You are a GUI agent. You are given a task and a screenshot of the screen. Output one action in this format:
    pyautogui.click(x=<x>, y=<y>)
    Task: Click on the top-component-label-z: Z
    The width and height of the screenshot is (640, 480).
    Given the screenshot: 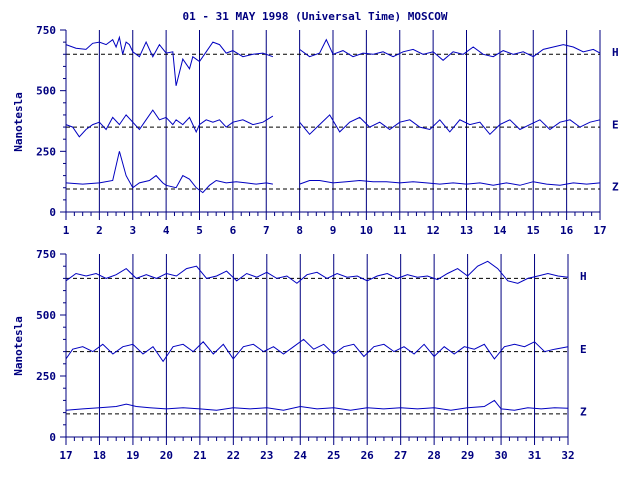 What is the action you would take?
    pyautogui.click(x=615, y=187)
    